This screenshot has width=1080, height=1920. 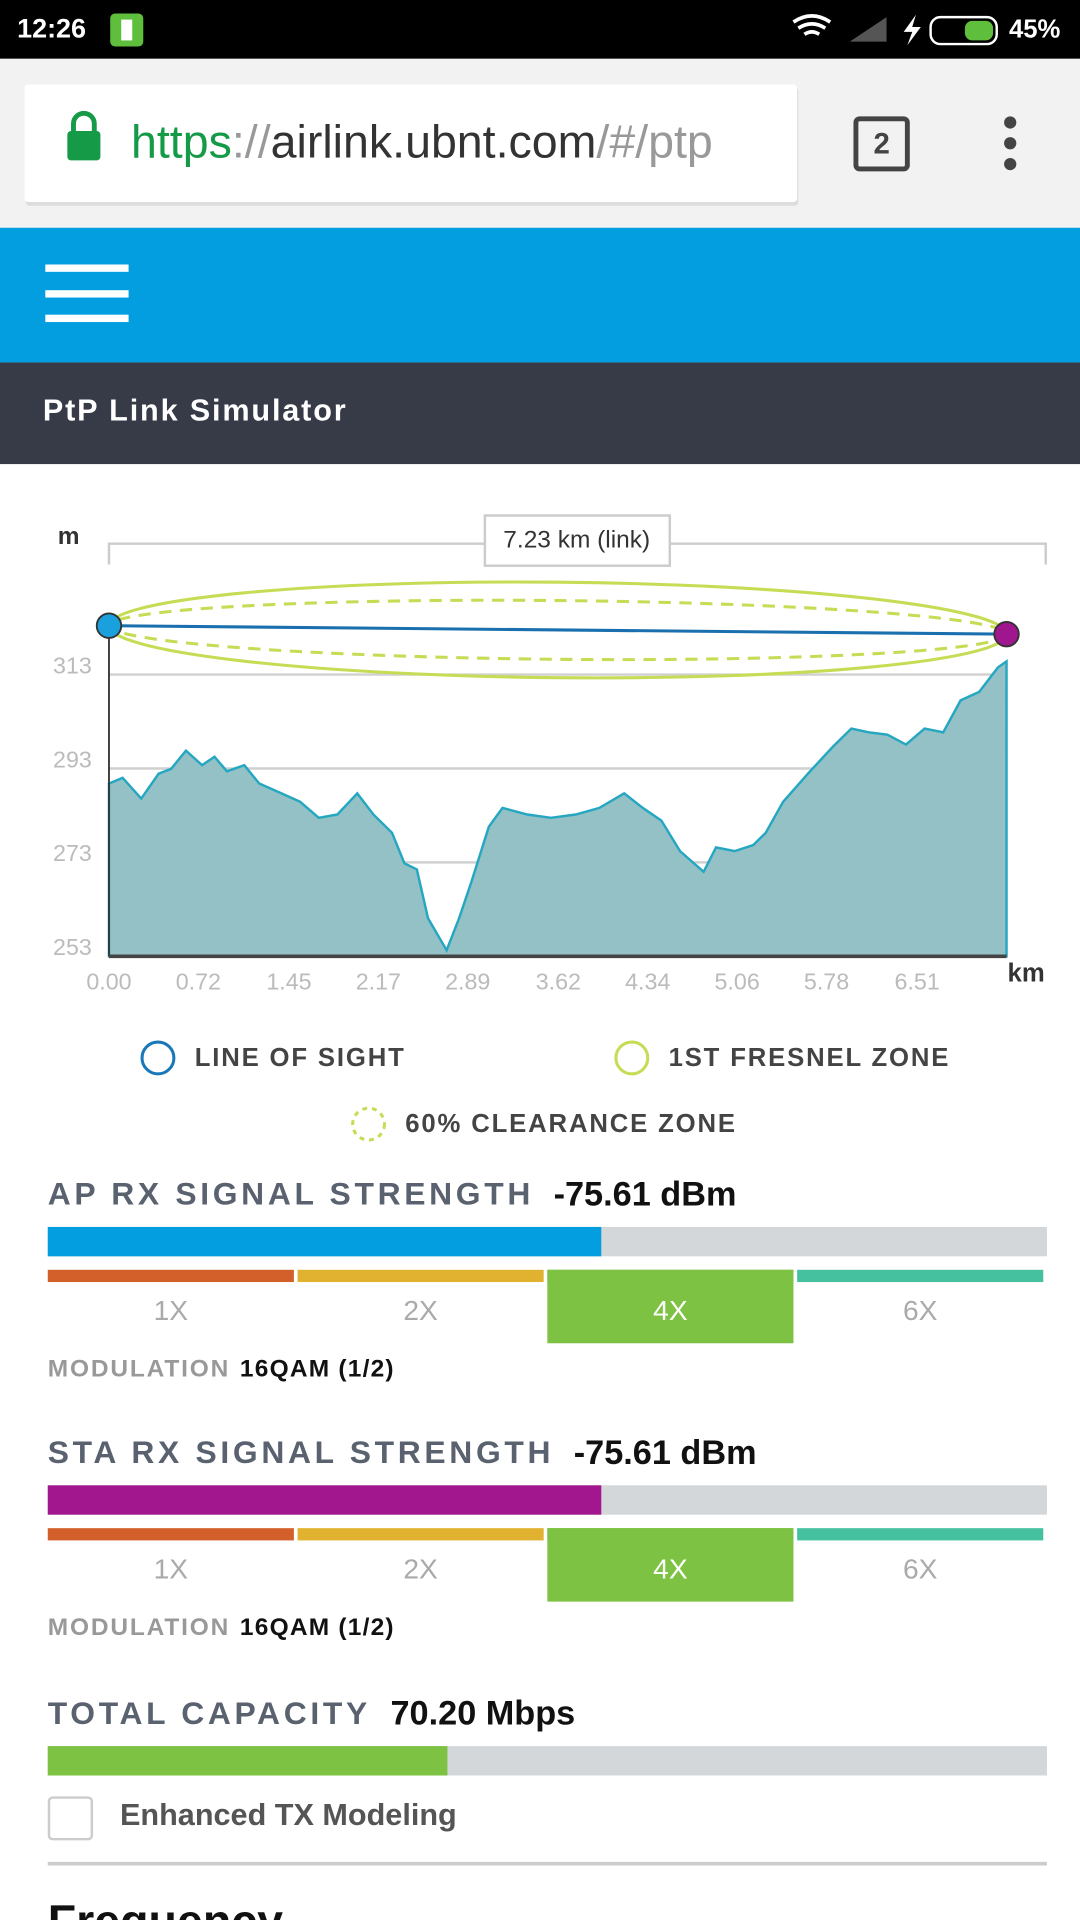 What do you see at coordinates (51, 29) in the screenshot?
I see `clock: 12:26` at bounding box center [51, 29].